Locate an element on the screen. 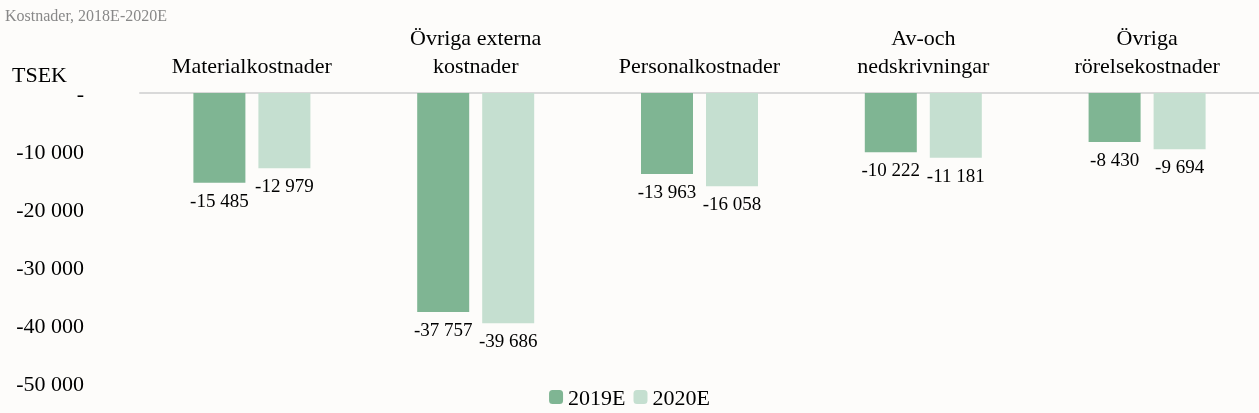 This screenshot has width=1259, height=413. data-label: -37 757 is located at coordinates (443, 329).